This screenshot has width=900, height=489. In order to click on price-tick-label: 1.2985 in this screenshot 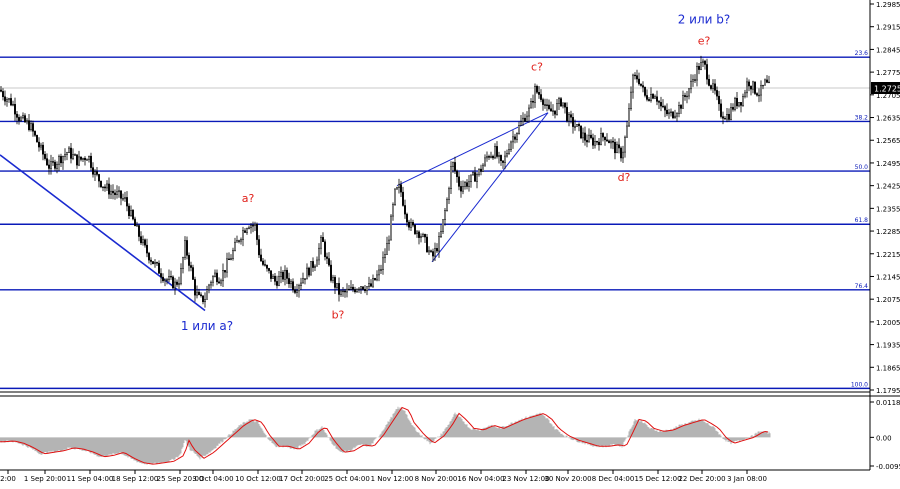, I will do `click(888, 5)`.